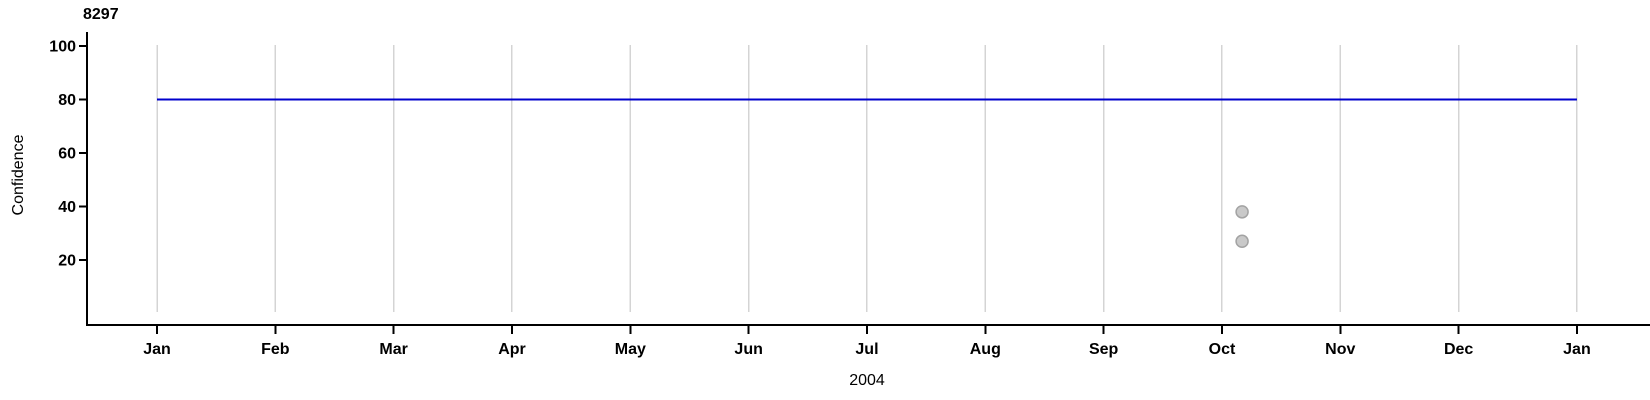  Describe the element at coordinates (67, 154) in the screenshot. I see `y-axis-tick-label: 60` at that location.